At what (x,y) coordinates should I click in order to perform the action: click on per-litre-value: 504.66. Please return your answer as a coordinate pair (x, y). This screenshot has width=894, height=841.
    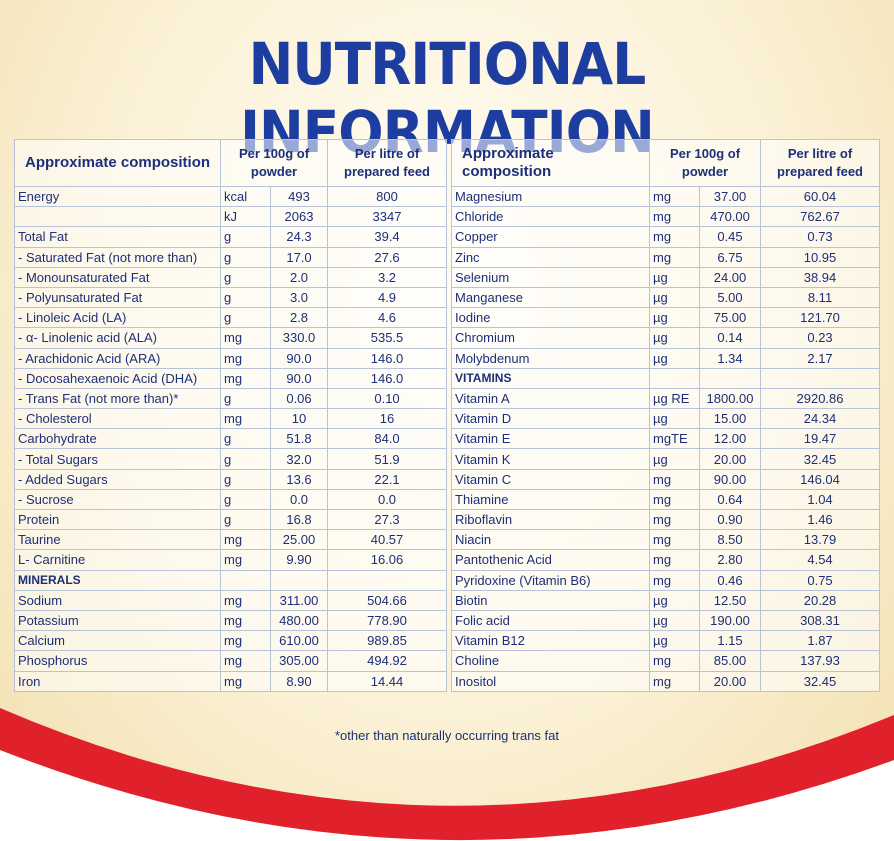
    Looking at the image, I should click on (387, 600).